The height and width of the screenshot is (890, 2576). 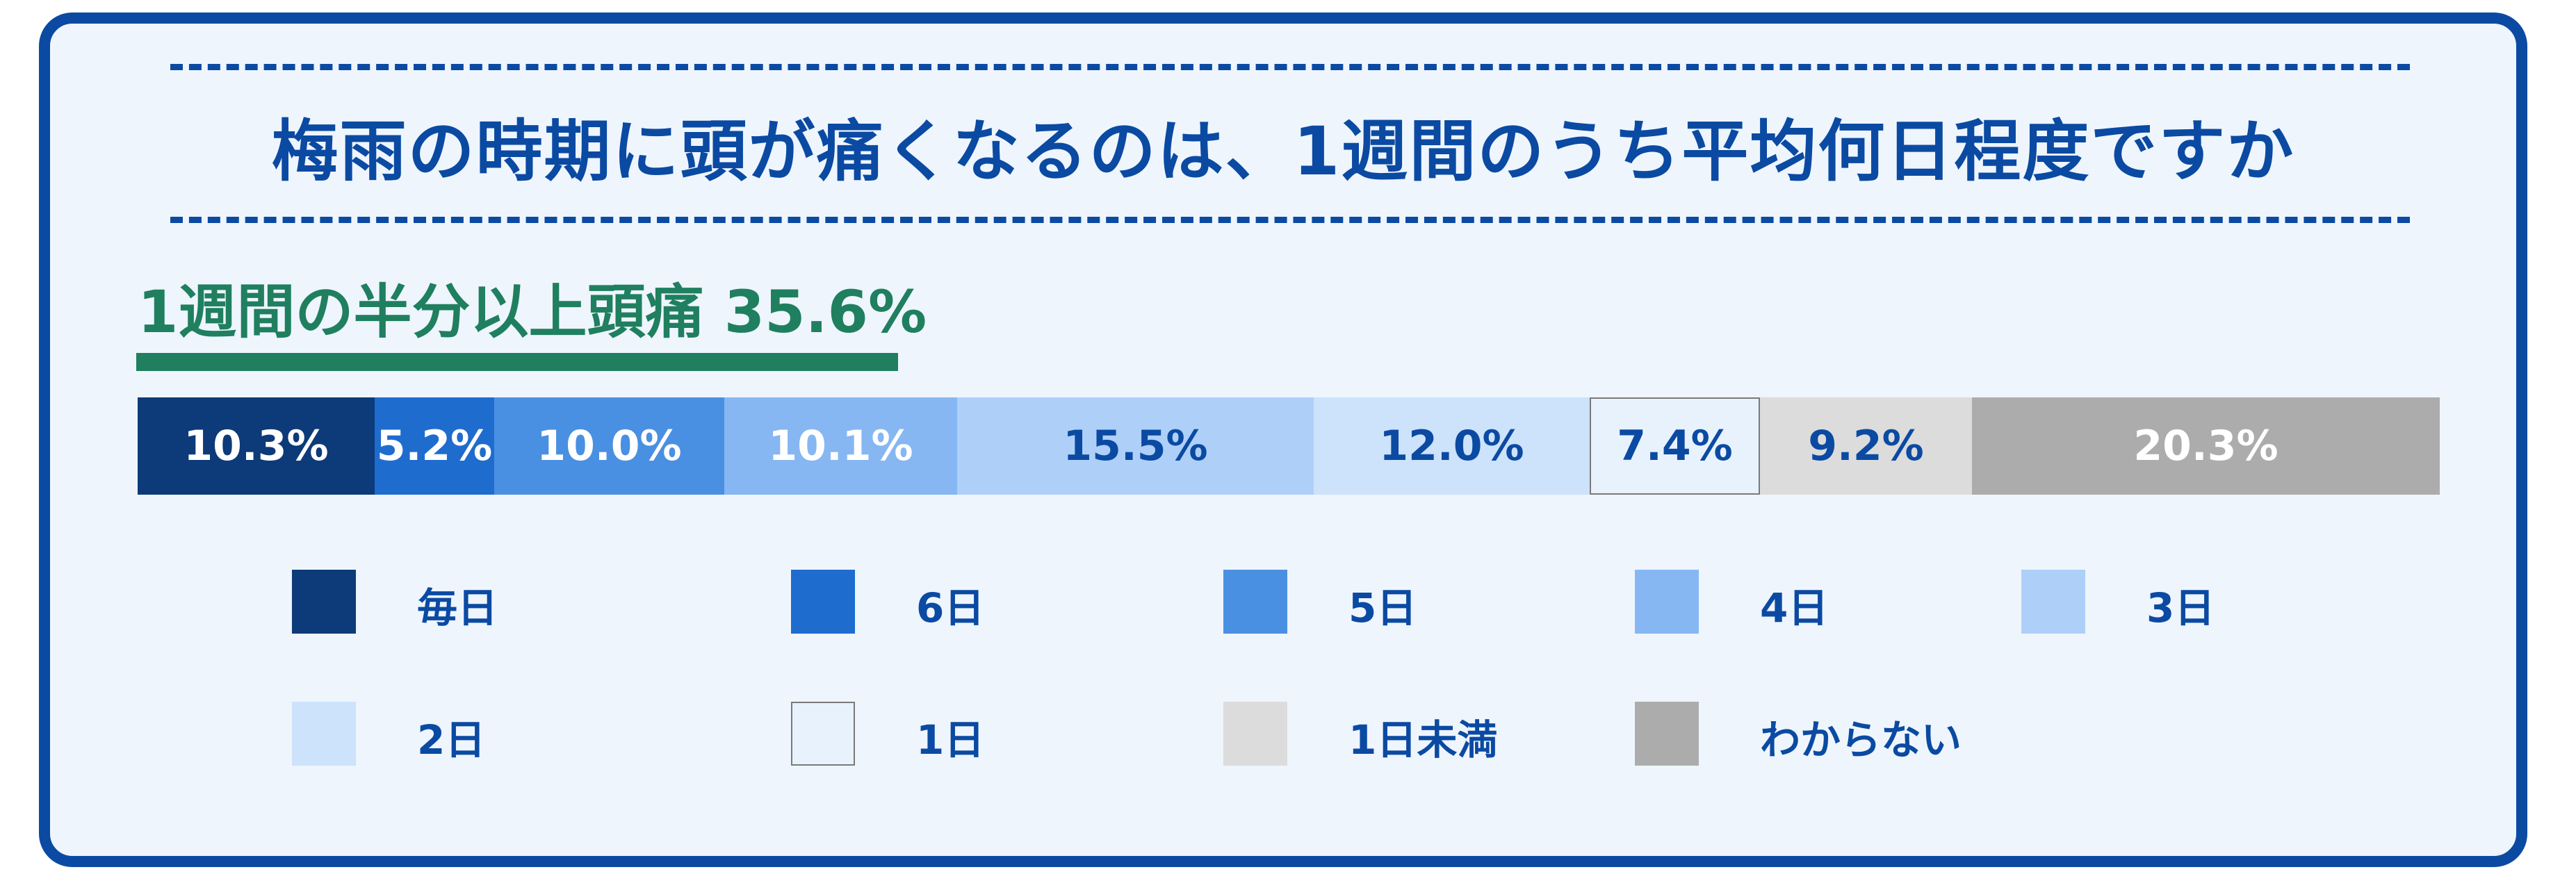 I want to click on bar-segment-label: 5.2%, so click(x=435, y=446).